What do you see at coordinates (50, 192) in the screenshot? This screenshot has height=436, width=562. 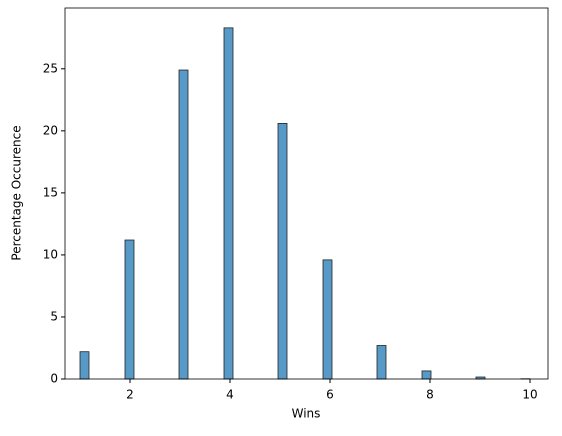 I see `y-tick-label: 15` at bounding box center [50, 192].